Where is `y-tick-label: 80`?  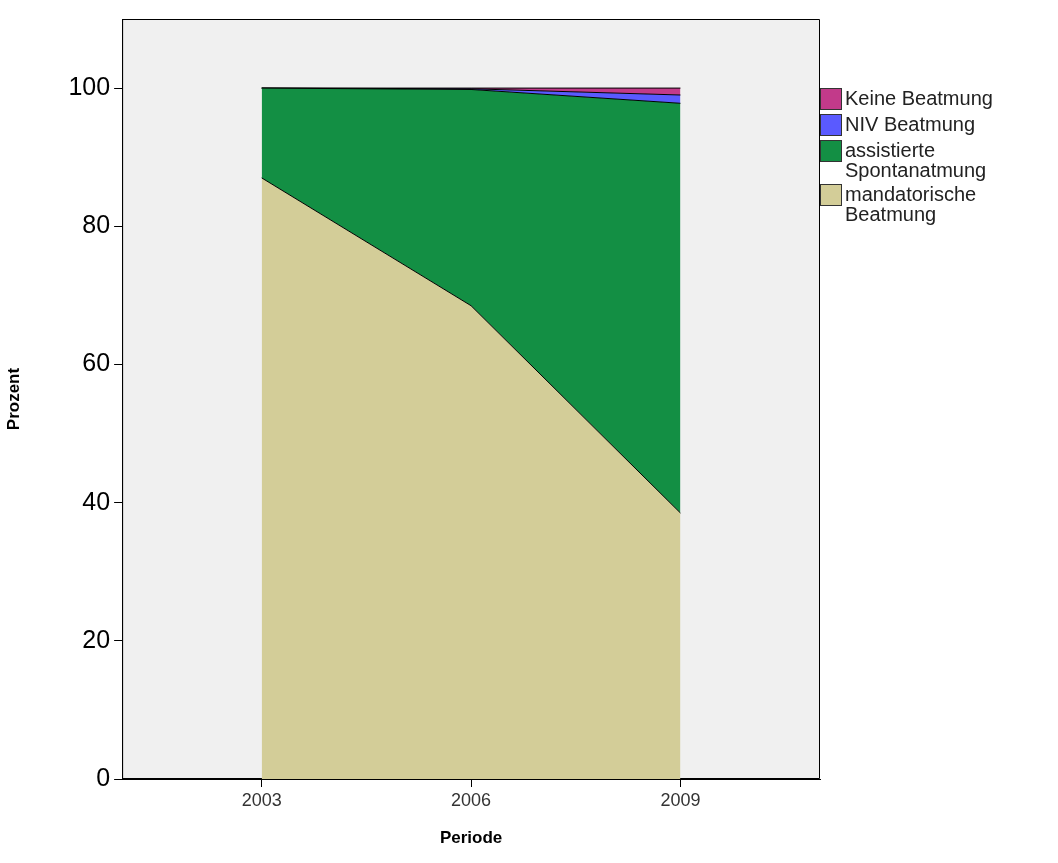 y-tick-label: 80 is located at coordinates (96, 224).